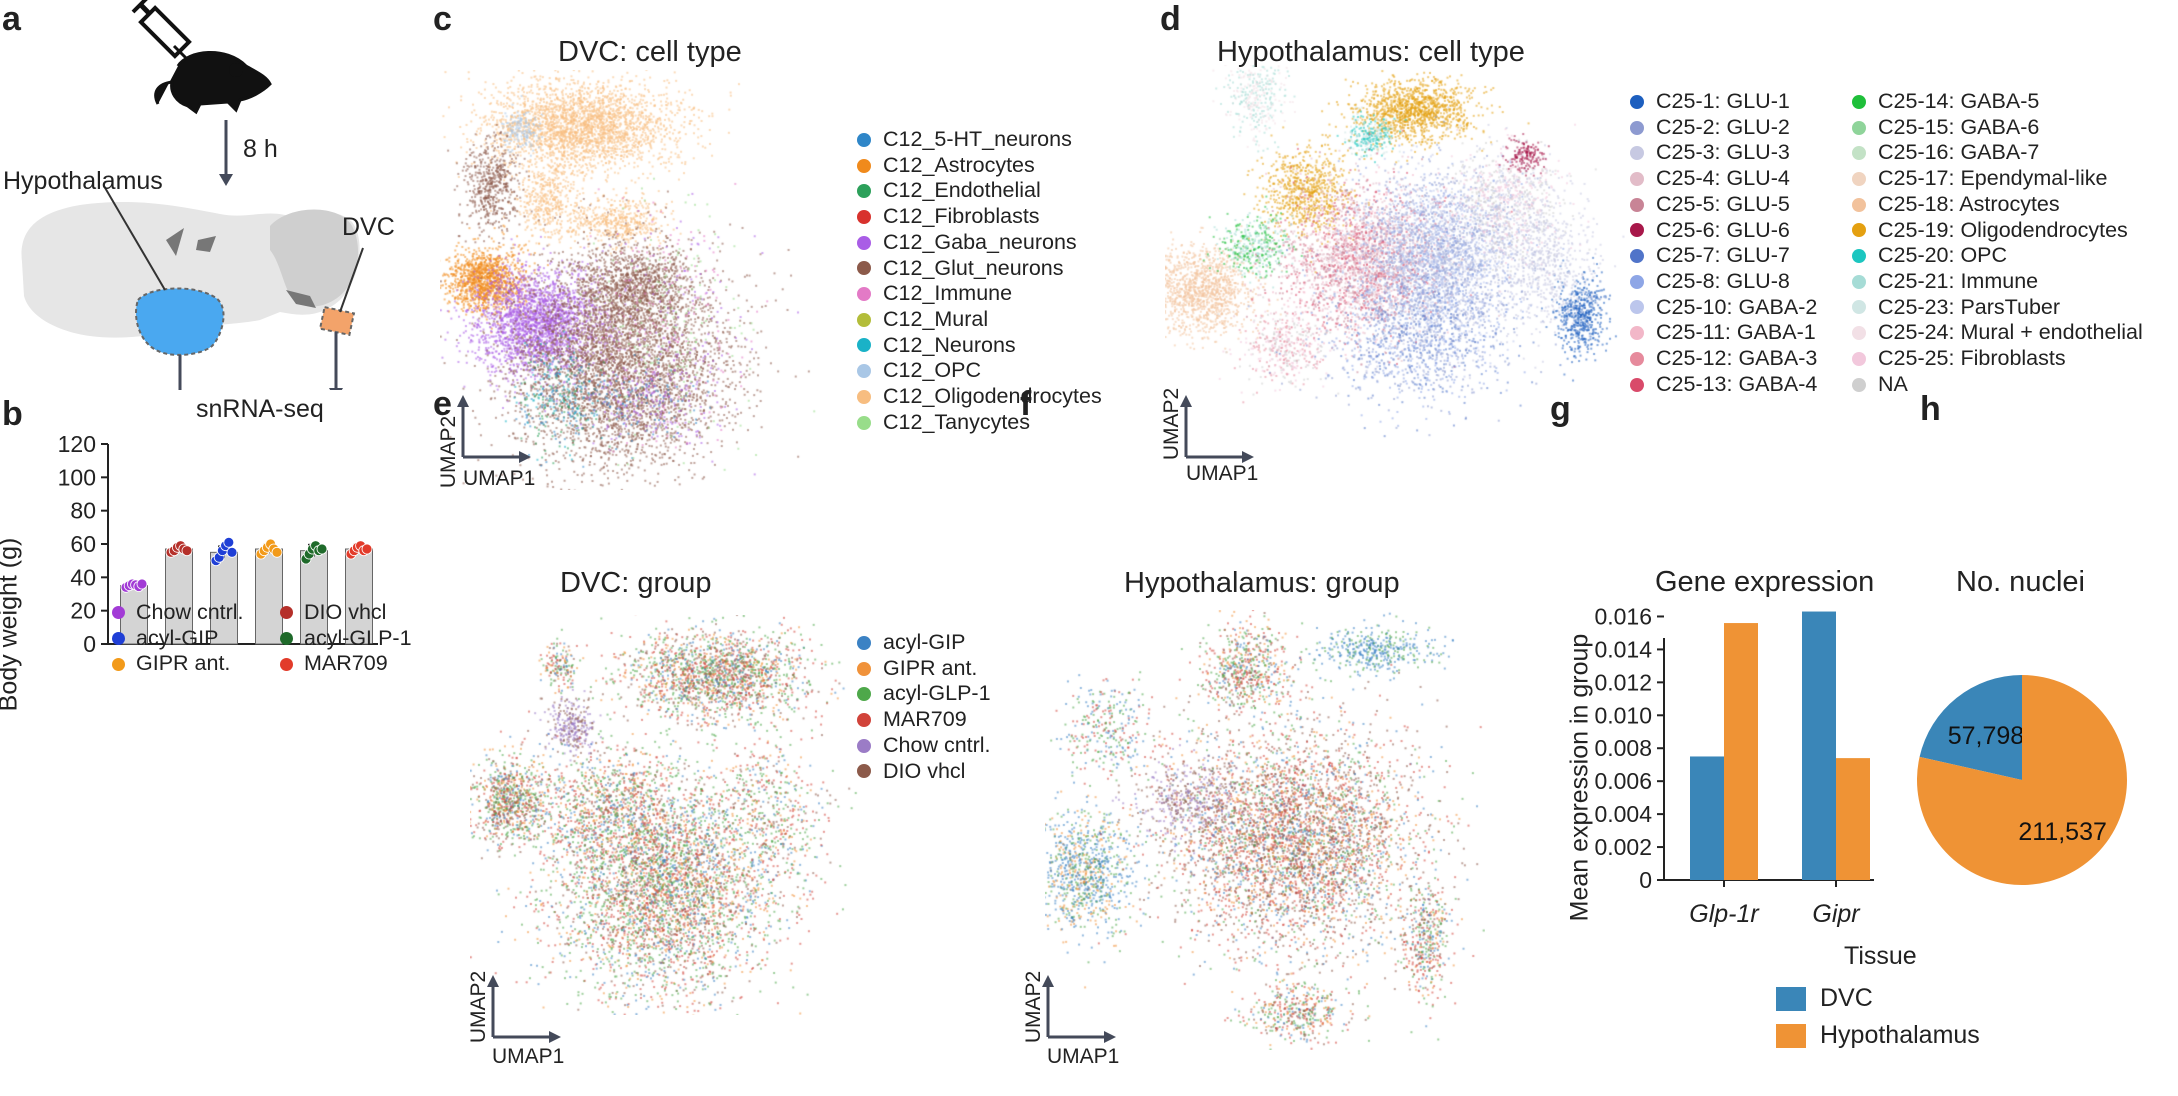 The image size is (2178, 1096). What do you see at coordinates (1723, 205) in the screenshot?
I see `hyp-legend-item: C25-5: GLU-5` at bounding box center [1723, 205].